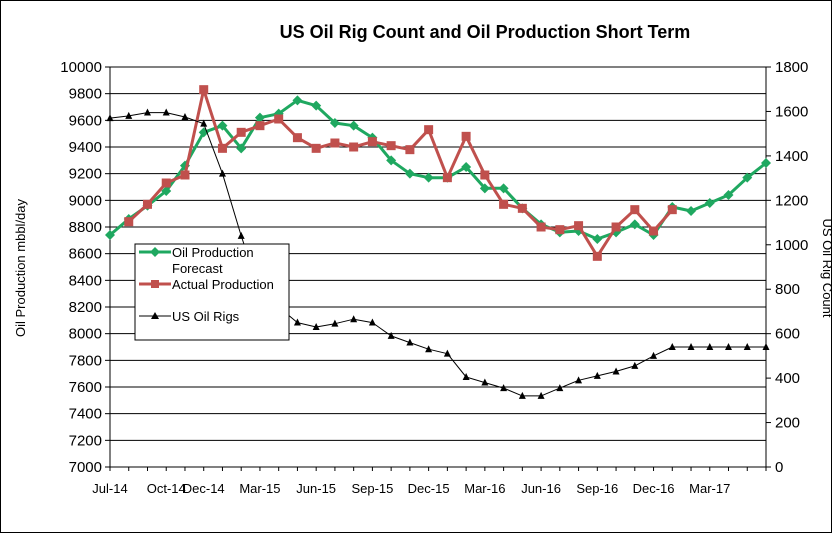 The width and height of the screenshot is (832, 533). Describe the element at coordinates (206, 316) in the screenshot. I see `legend-label-rigs: US Oil Rigs` at that location.